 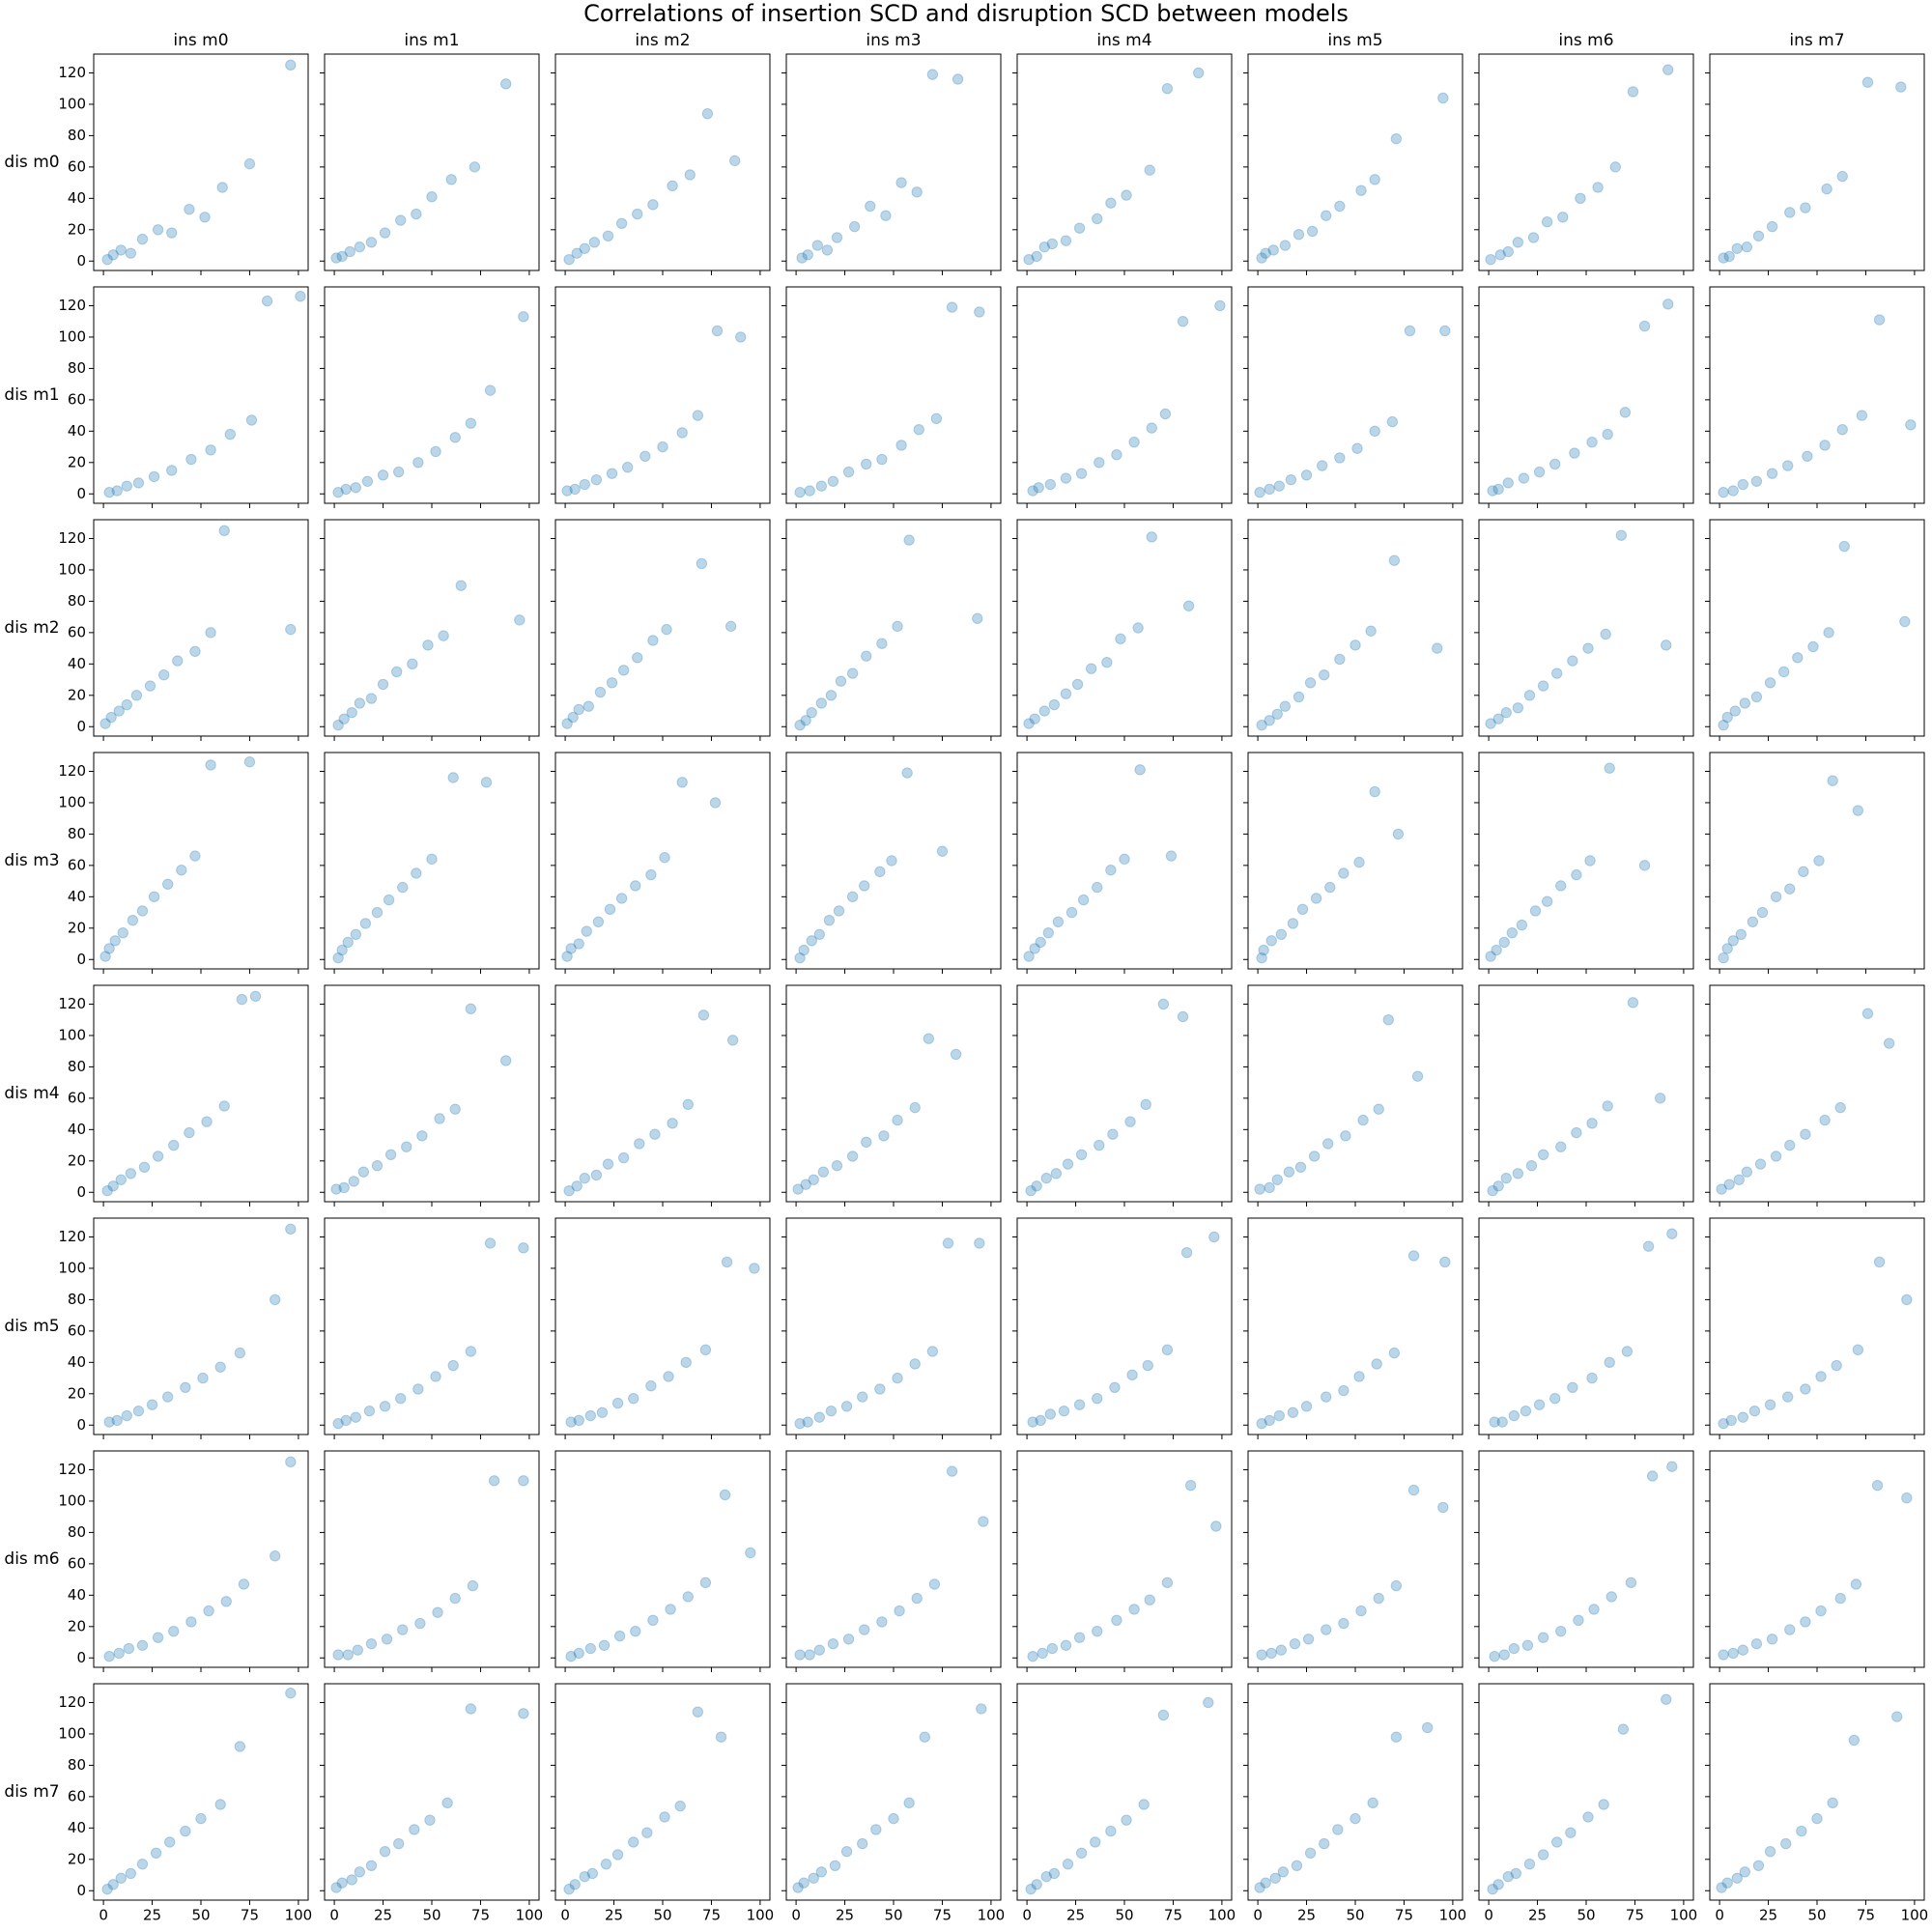 What do you see at coordinates (158, 1803) in the screenshot?
I see `panel: 0 25 50 75 100 0 20 40 60 80 100 120 dis m7` at bounding box center [158, 1803].